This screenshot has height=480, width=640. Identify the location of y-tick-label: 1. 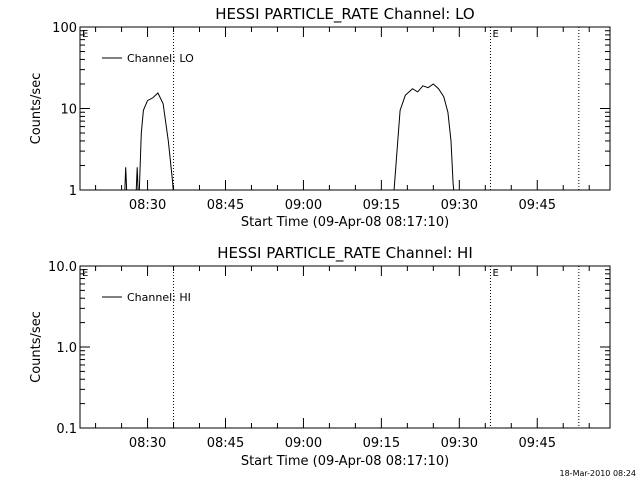
(73, 191).